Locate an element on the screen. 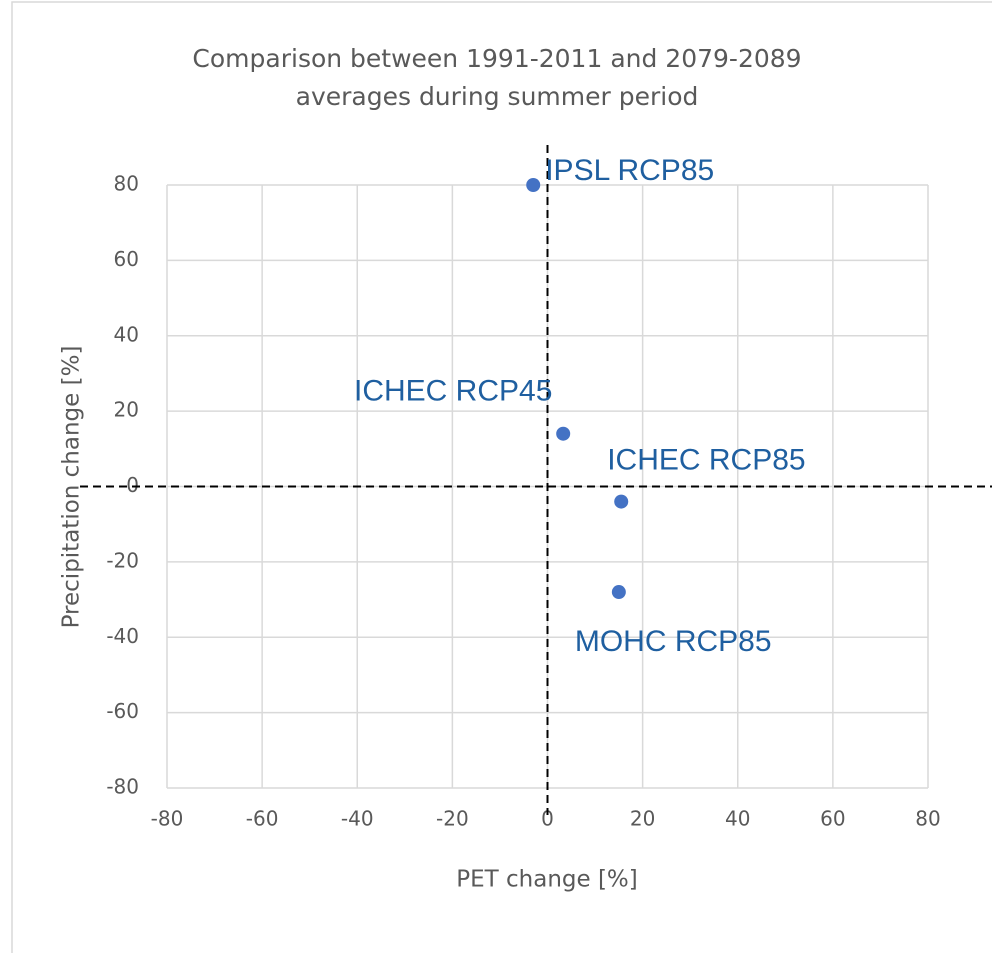 The width and height of the screenshot is (992, 953). x-tick-label: -20 is located at coordinates (452, 819).